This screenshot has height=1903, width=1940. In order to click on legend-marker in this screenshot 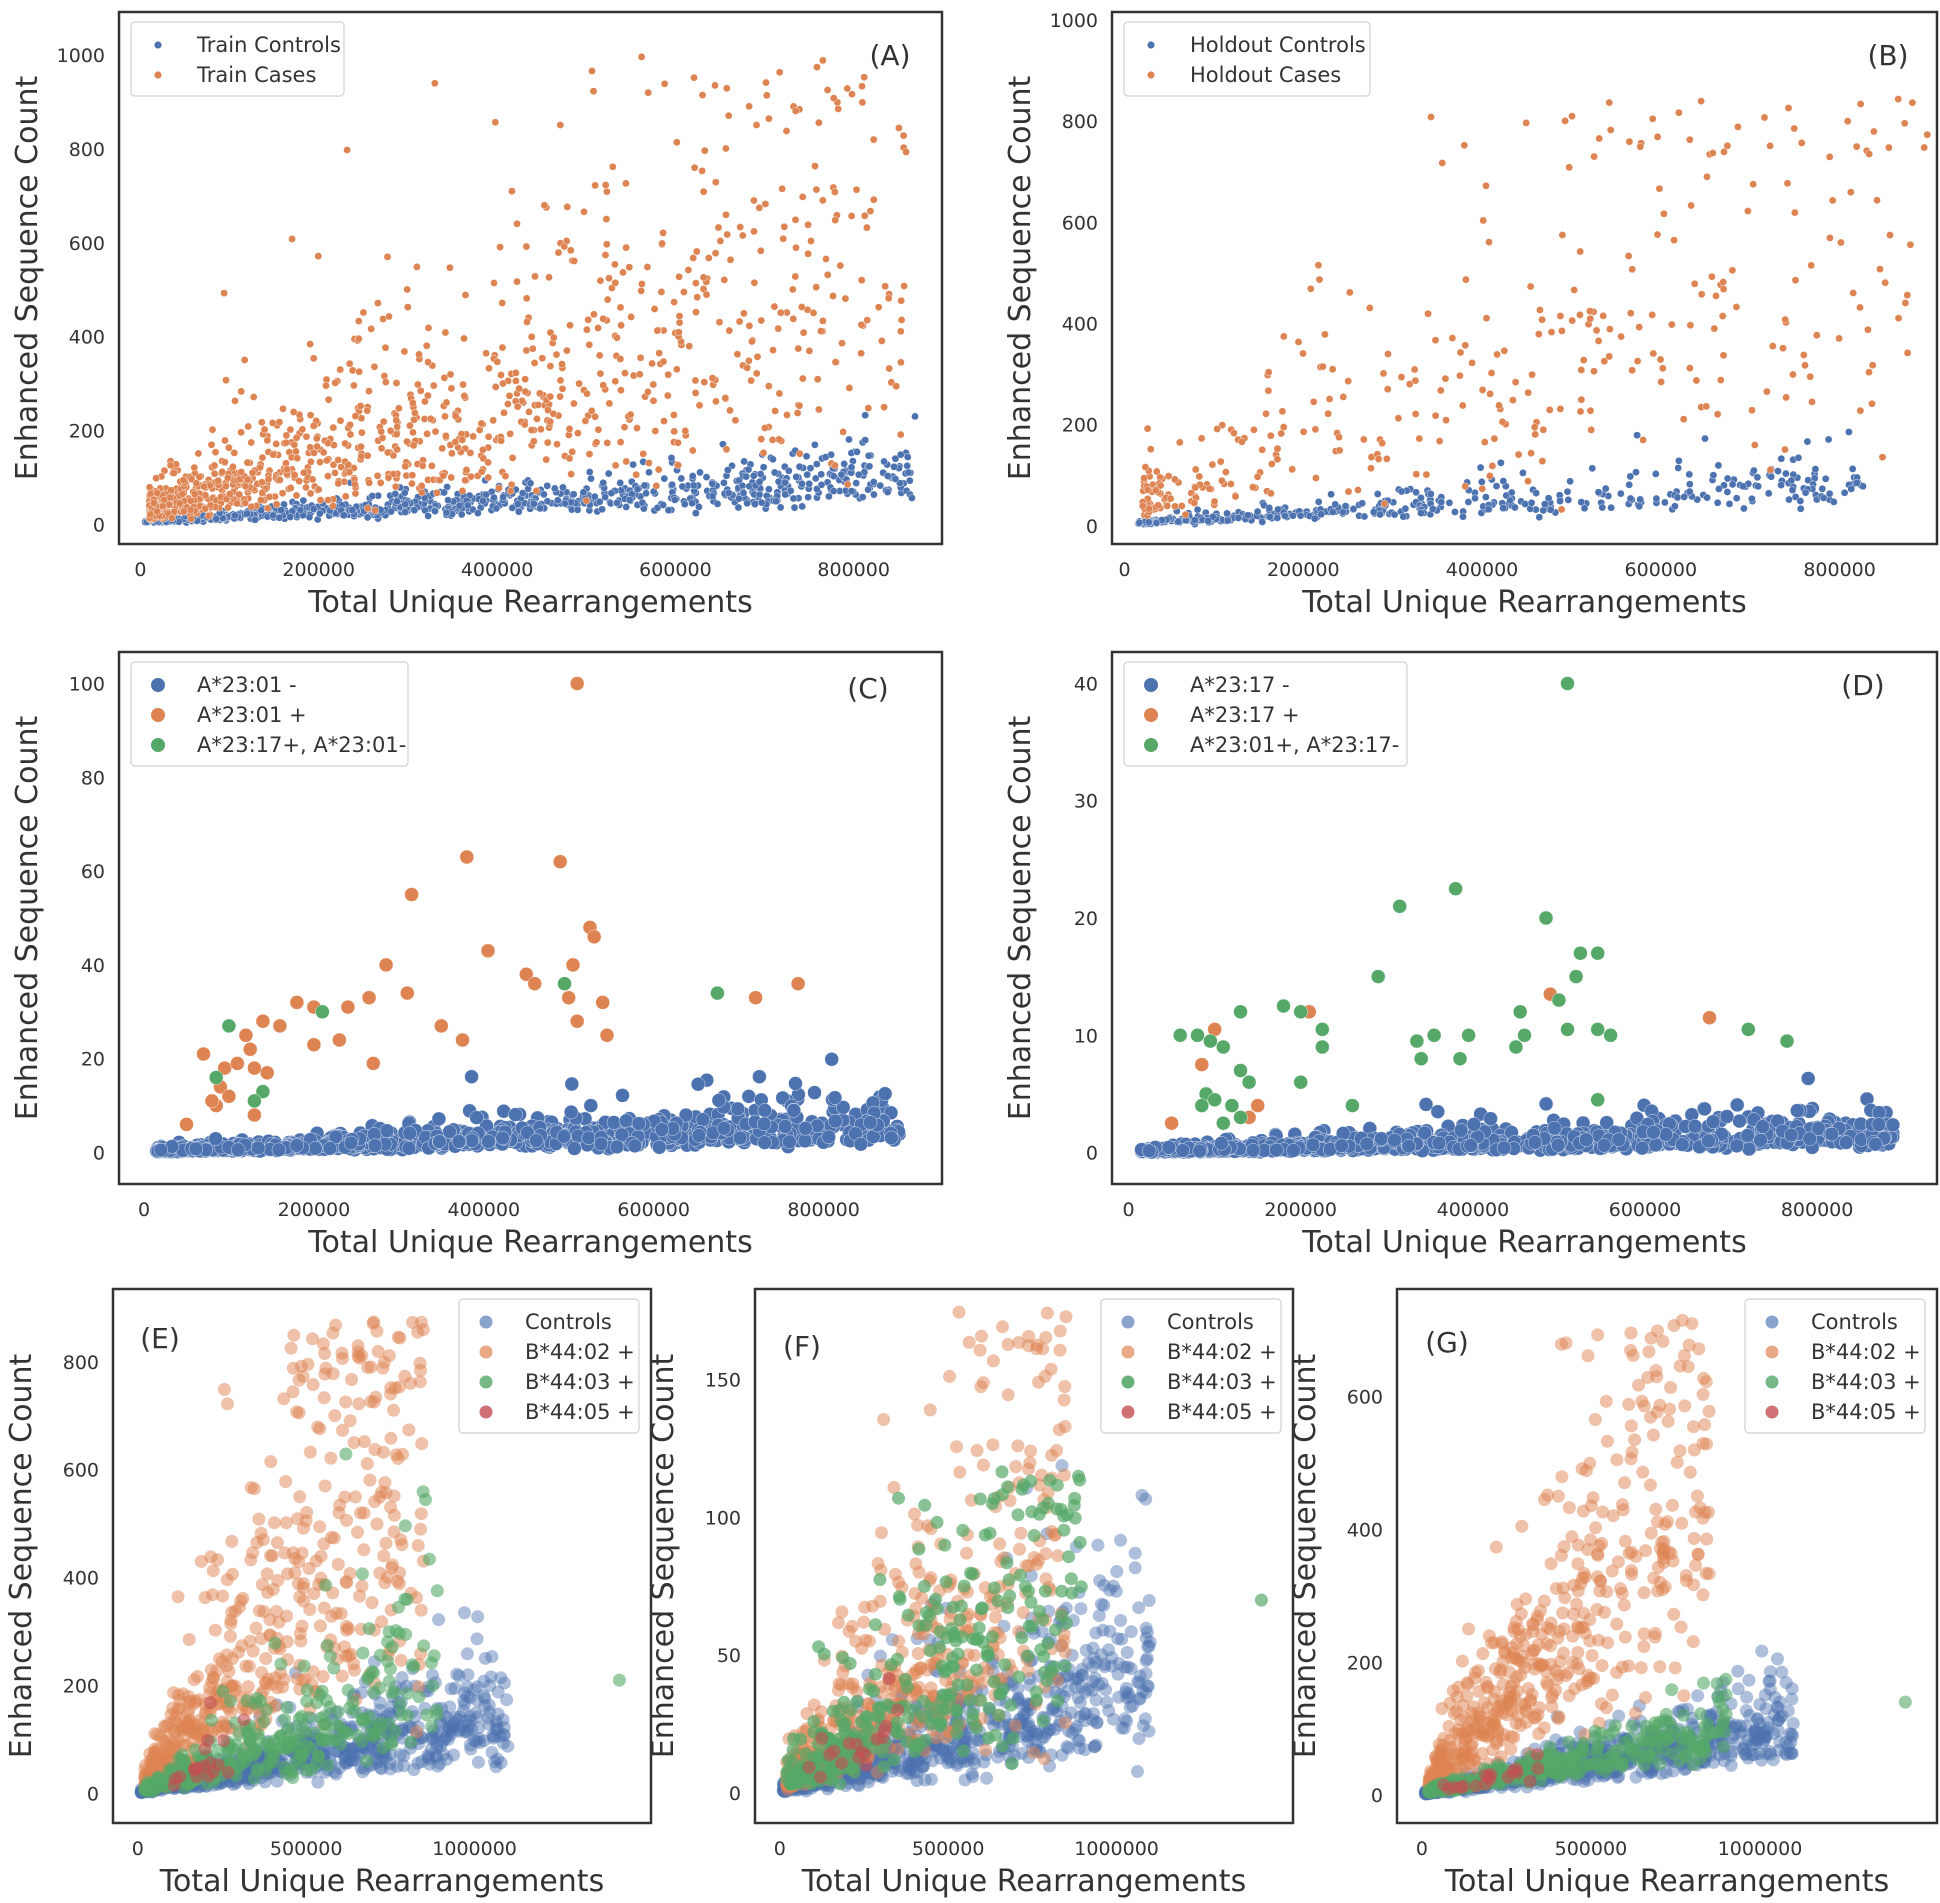, I will do `click(1151, 45)`.